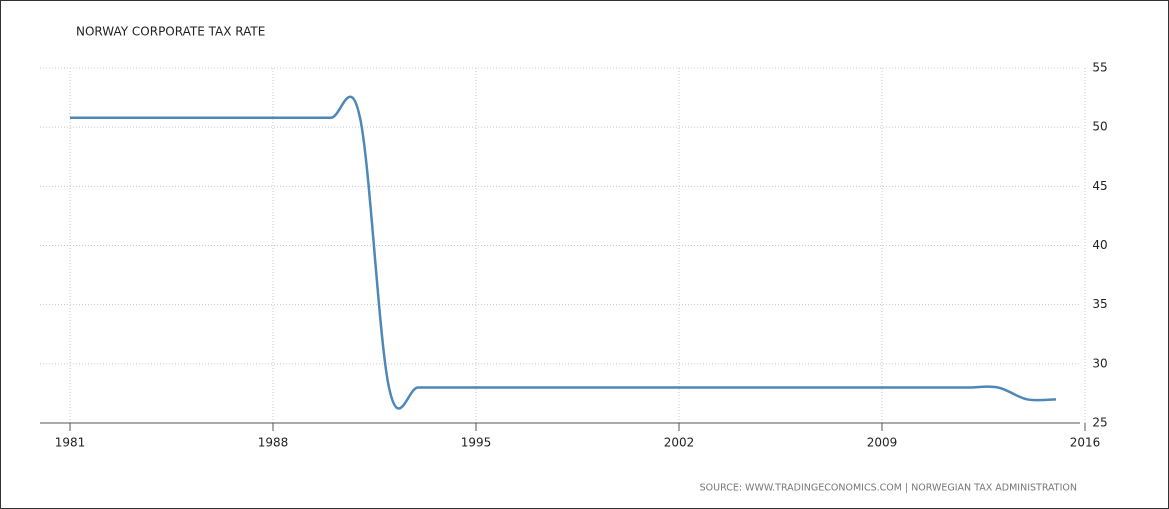  What do you see at coordinates (476, 443) in the screenshot?
I see `x-tick-label: 1995` at bounding box center [476, 443].